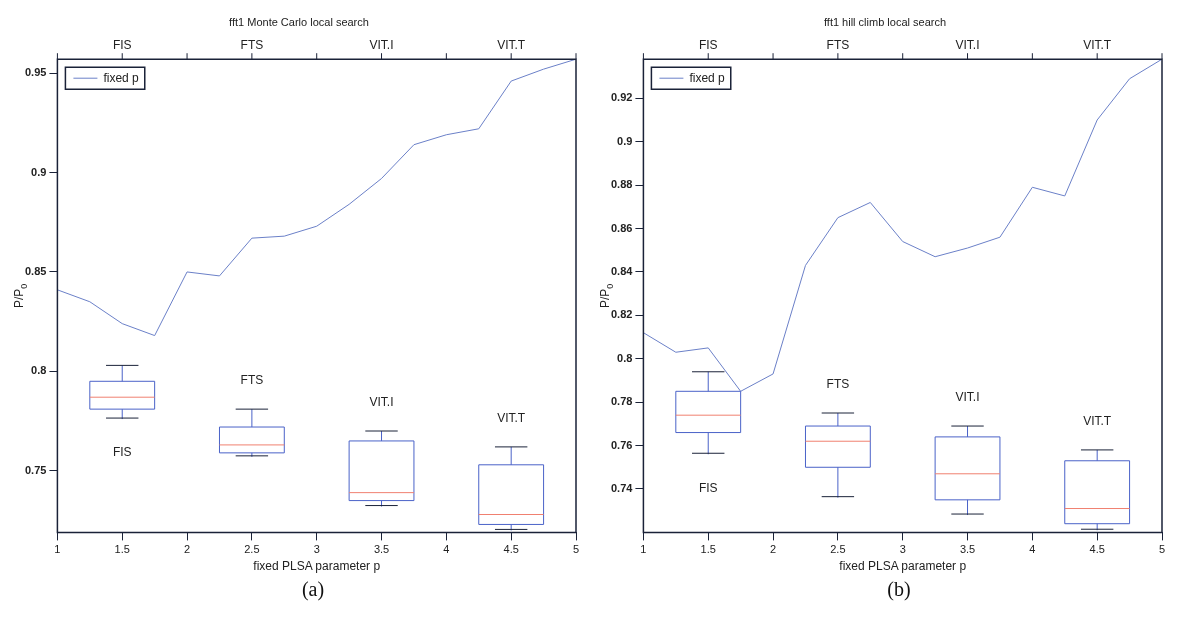 This screenshot has height=619, width=1183. What do you see at coordinates (885, 21) in the screenshot?
I see `chart-title: fft1 hill climb local search` at bounding box center [885, 21].